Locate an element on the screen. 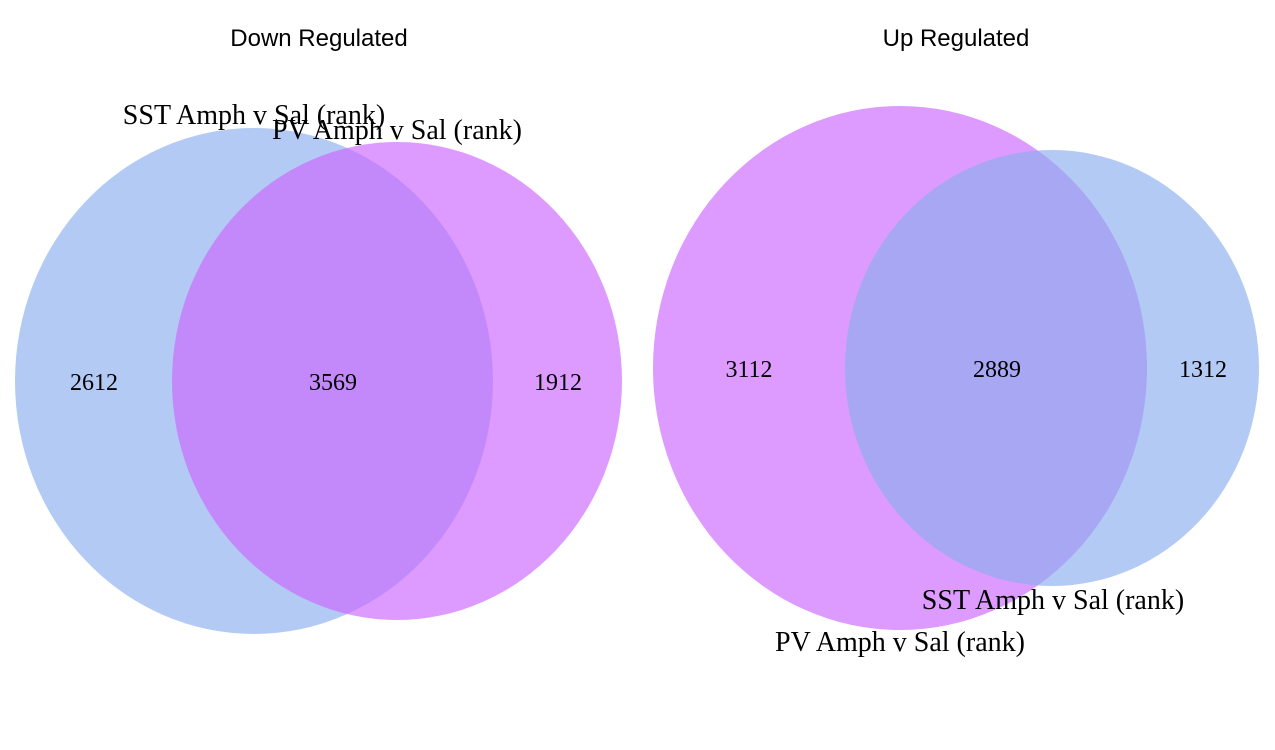 The width and height of the screenshot is (1275, 750). down-intersection-count: 3569 is located at coordinates (333, 383).